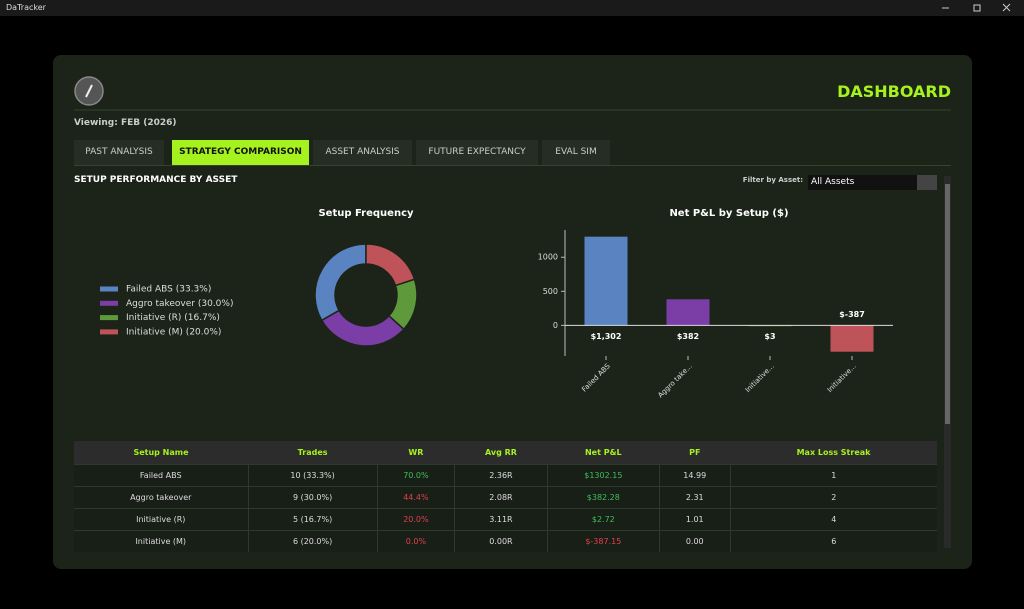 The image size is (1024, 609). What do you see at coordinates (312, 475) in the screenshot?
I see `table-cell: 10 (33.3%)` at bounding box center [312, 475].